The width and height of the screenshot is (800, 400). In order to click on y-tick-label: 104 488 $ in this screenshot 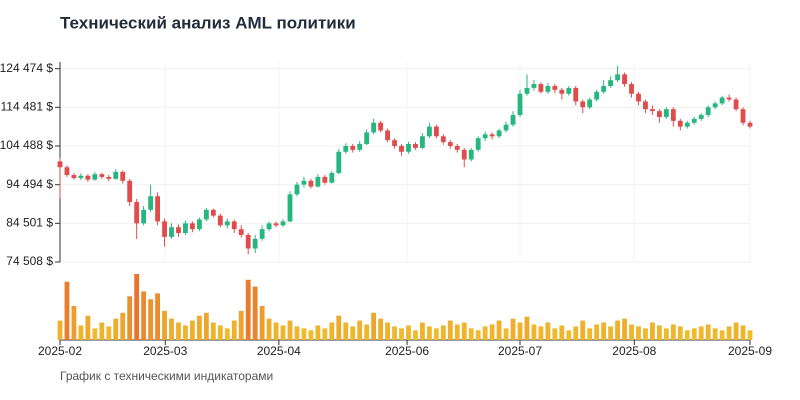, I will do `click(26, 145)`.